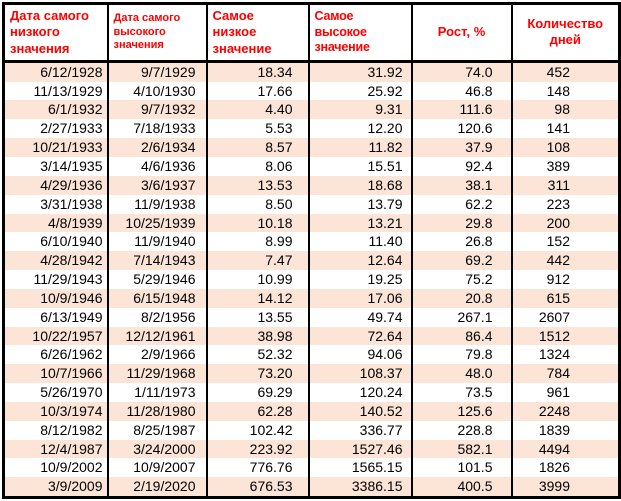 The image size is (621, 501). What do you see at coordinates (257, 204) in the screenshot?
I see `table-cell: 8.50` at bounding box center [257, 204].